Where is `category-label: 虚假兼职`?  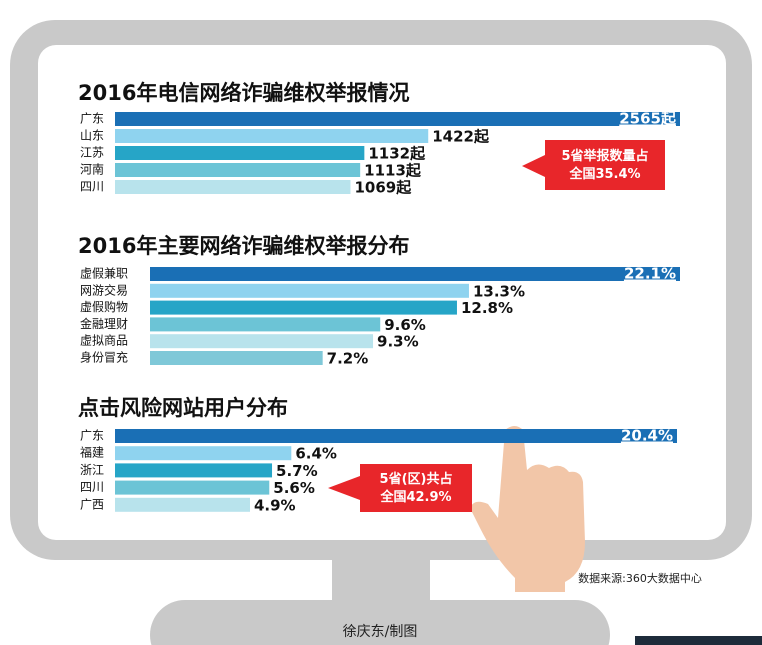
category-label: 虚假兼职 is located at coordinates (104, 274).